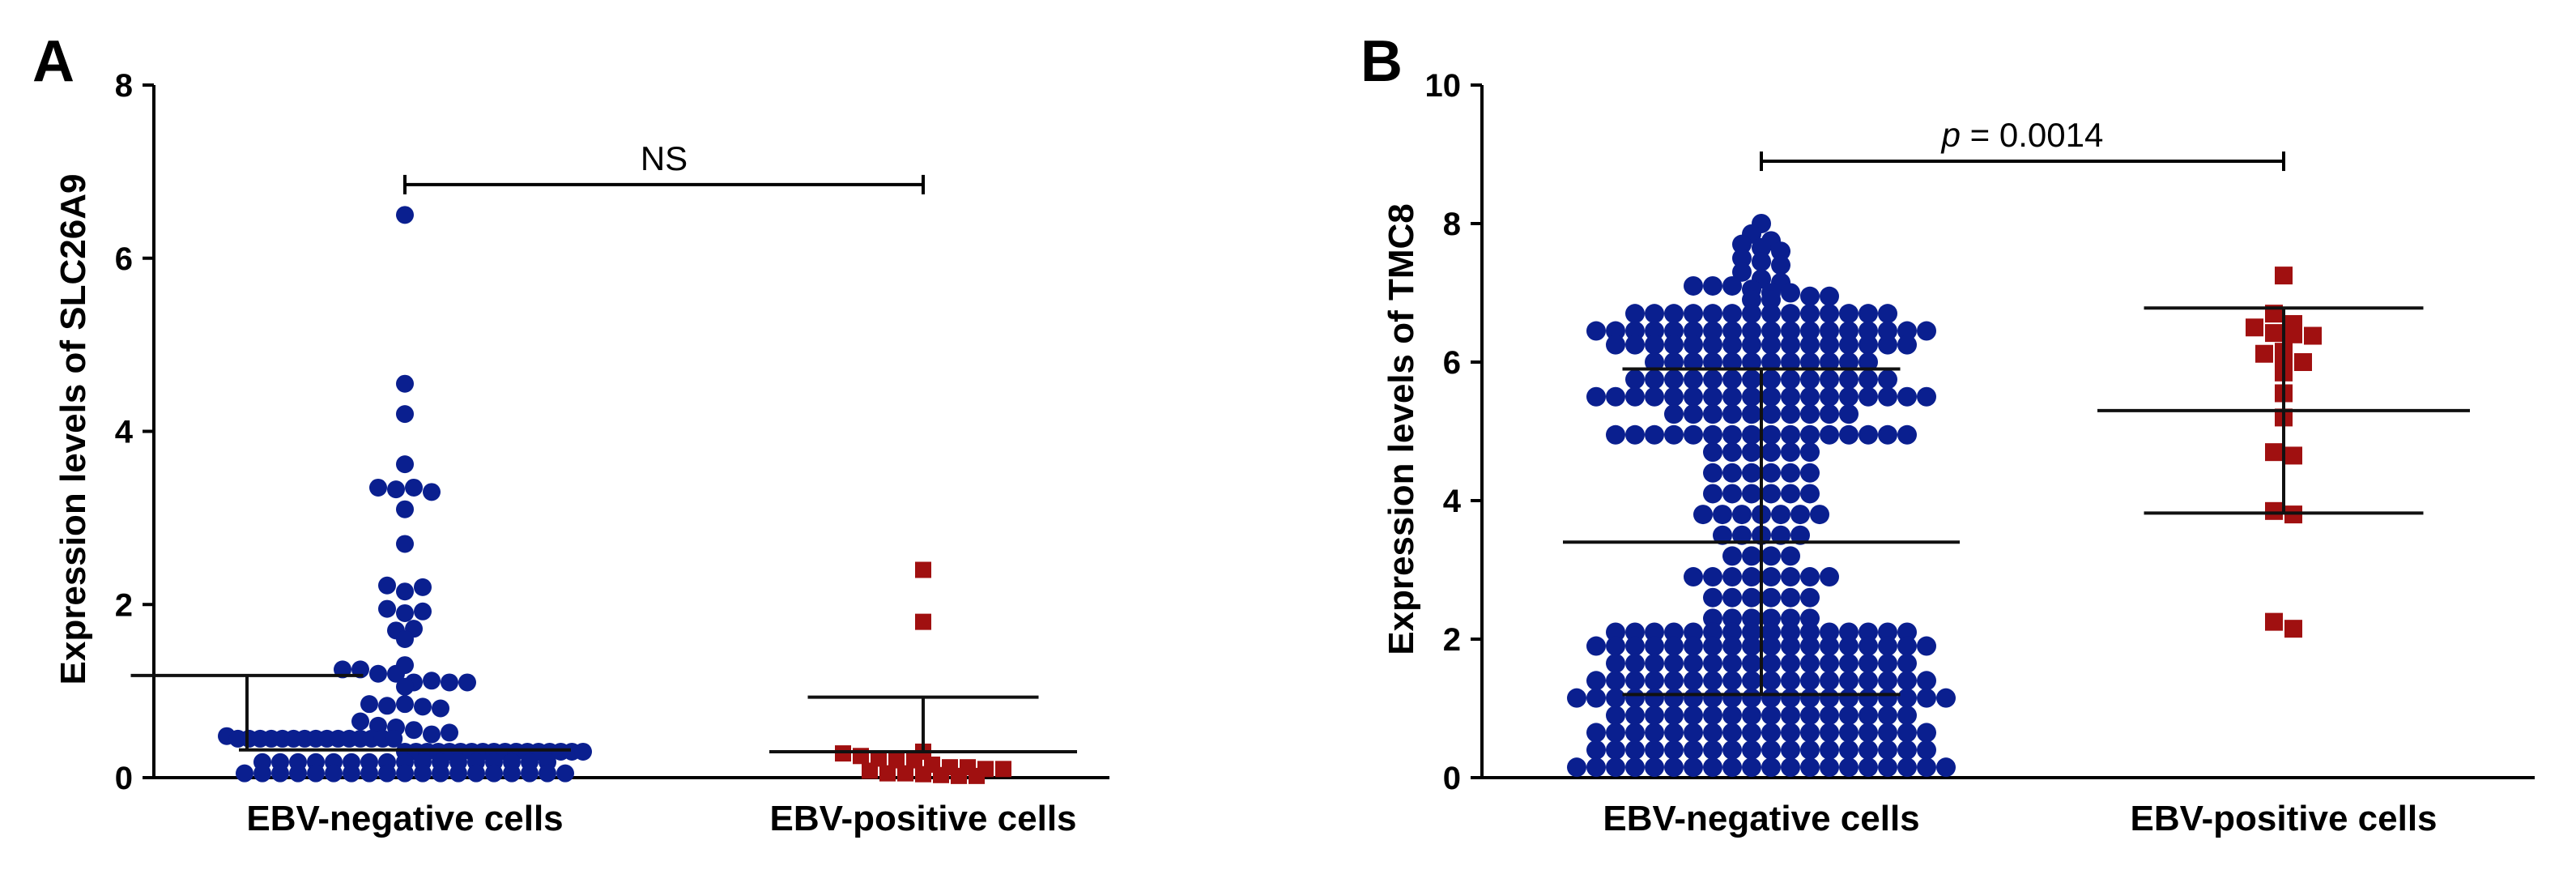 Image resolution: width=2576 pixels, height=870 pixels. Describe the element at coordinates (124, 778) in the screenshot. I see `panel-a-y-tick-label: 0` at that location.